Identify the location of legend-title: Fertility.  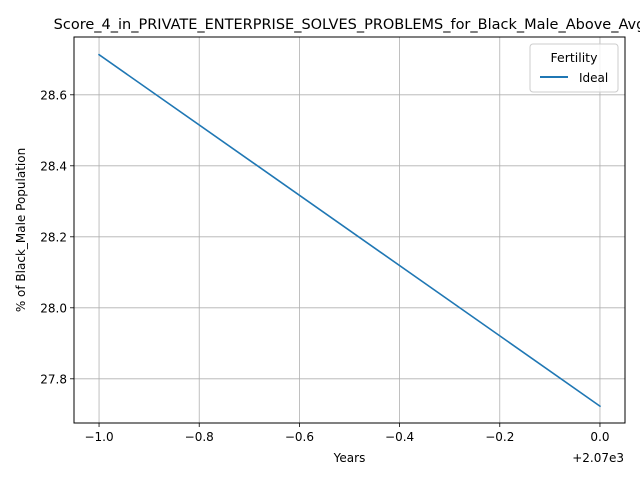
(575, 57).